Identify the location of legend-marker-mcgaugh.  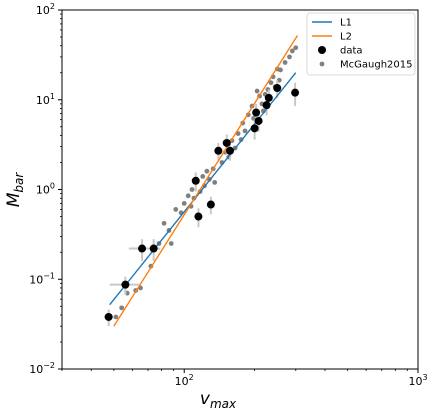
(322, 64).